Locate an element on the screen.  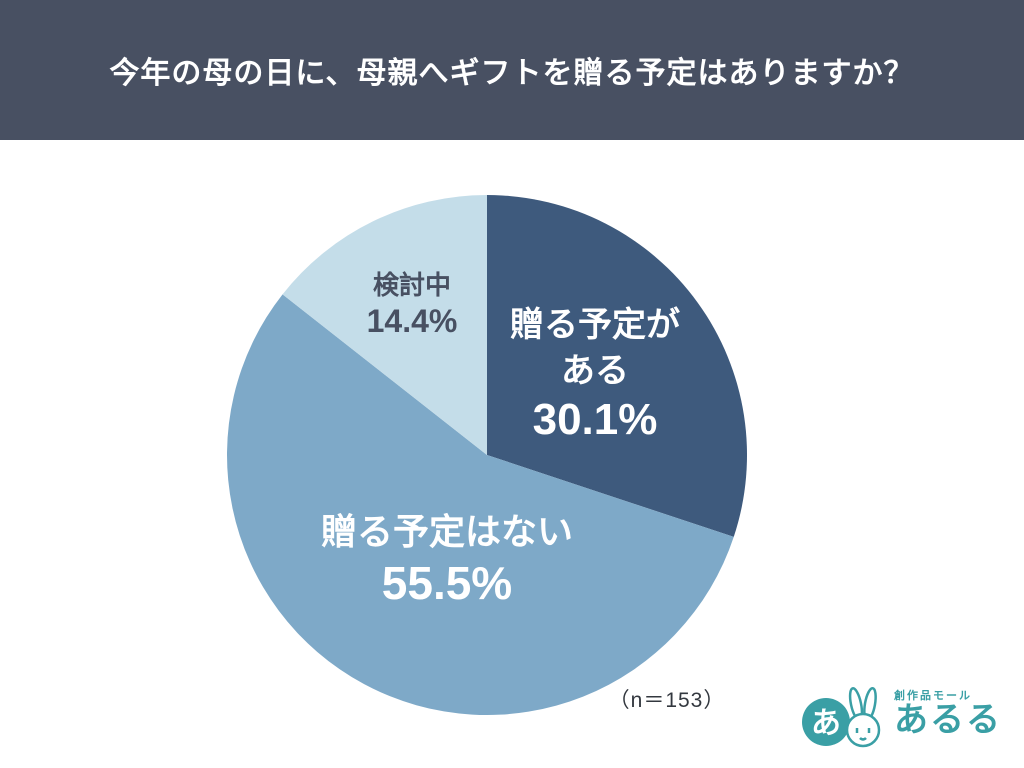
sample-size-note: （n＝153） is located at coordinates (667, 700).